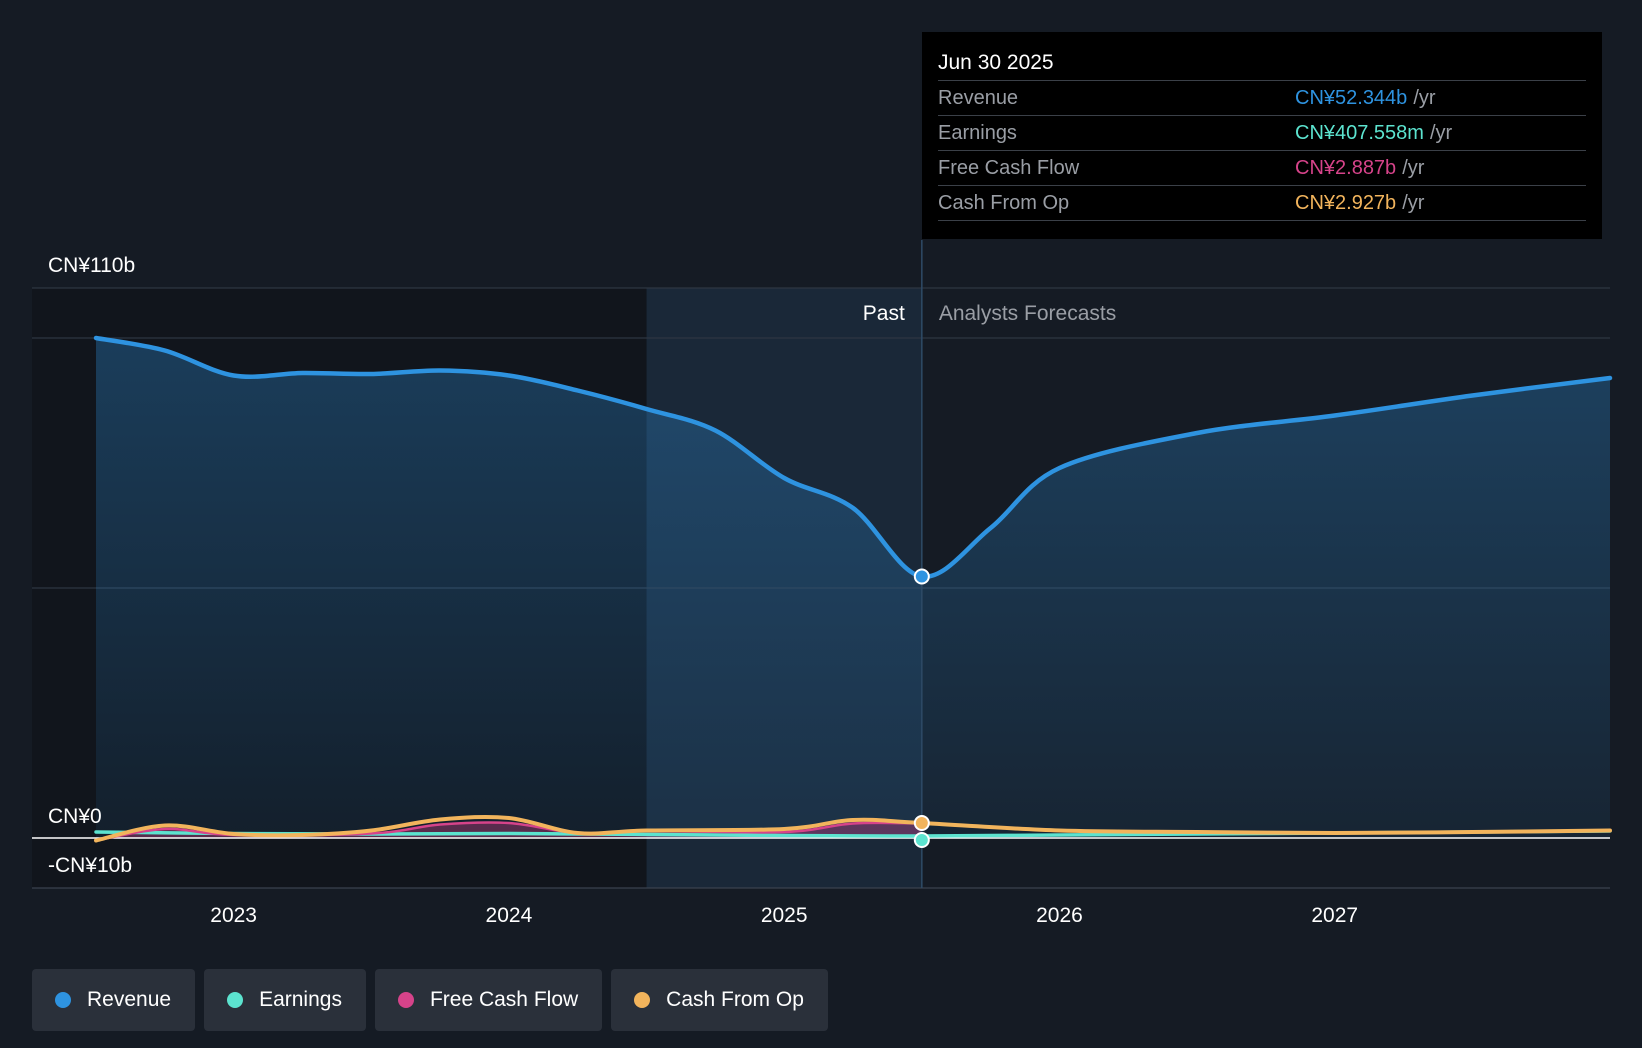  What do you see at coordinates (921, 823) in the screenshot?
I see `cfo-marker` at bounding box center [921, 823].